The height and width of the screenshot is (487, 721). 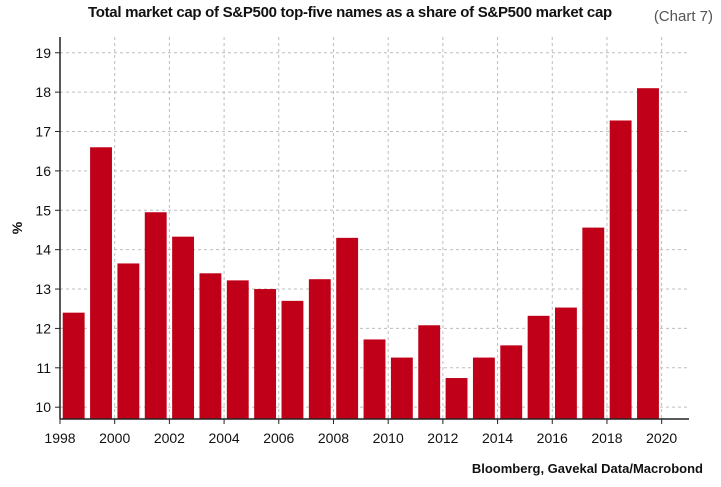 What do you see at coordinates (59, 438) in the screenshot?
I see `x-tick-label: 1998` at bounding box center [59, 438].